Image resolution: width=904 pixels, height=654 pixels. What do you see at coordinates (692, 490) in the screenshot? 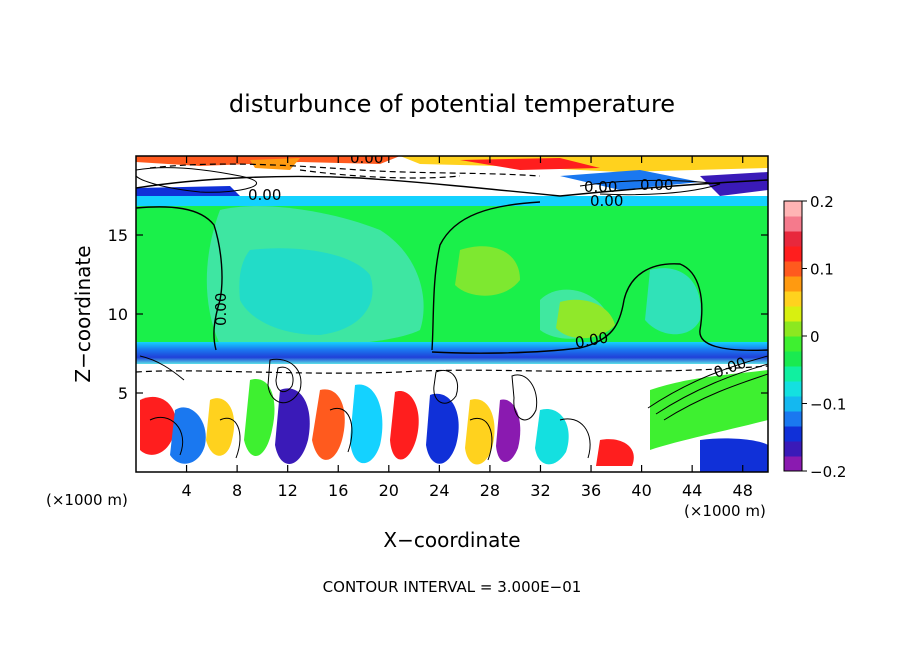
I see `x-tick-label: 44` at bounding box center [692, 490].